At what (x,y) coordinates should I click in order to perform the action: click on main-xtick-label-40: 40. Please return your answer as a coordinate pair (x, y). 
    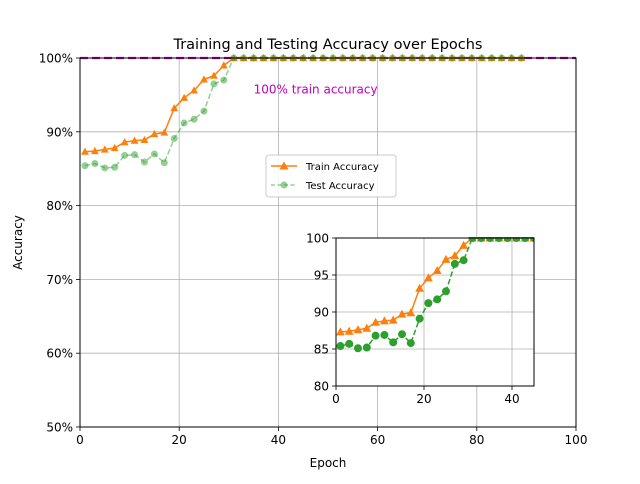
    Looking at the image, I should click on (278, 440).